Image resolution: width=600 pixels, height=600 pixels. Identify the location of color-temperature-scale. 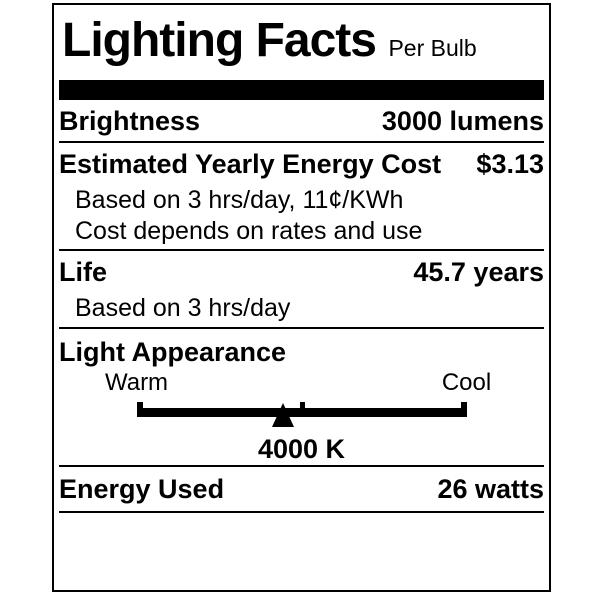
(301, 415).